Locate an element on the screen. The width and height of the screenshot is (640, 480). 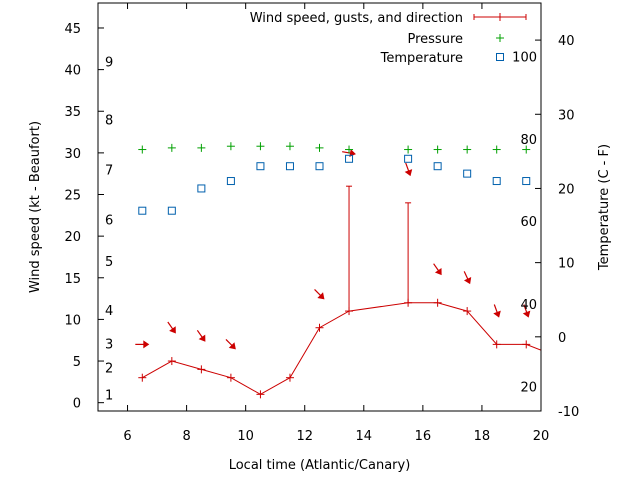
y-left-tick-label: 20 is located at coordinates (72, 237).